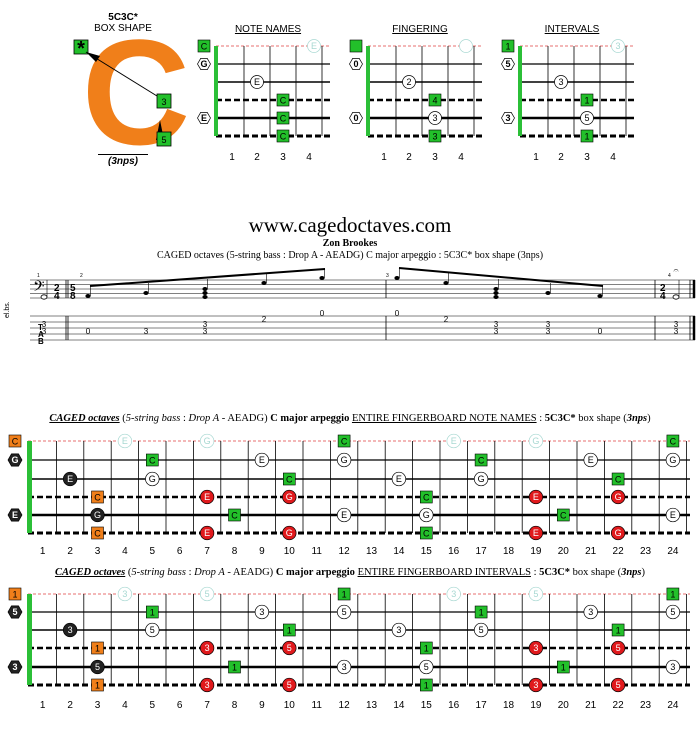 The image size is (700, 746). I want to click on fret-number: 11, so click(317, 551).